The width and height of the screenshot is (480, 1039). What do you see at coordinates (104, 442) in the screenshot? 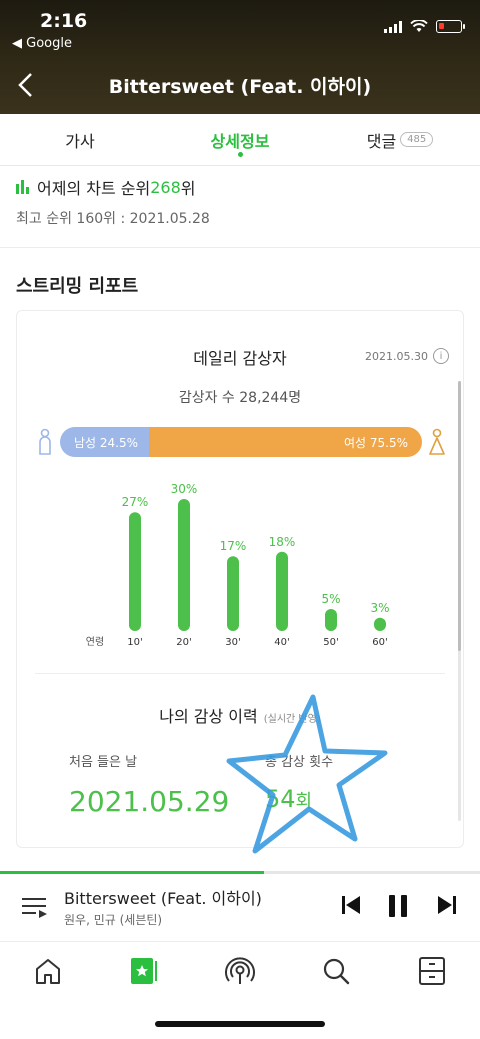
I see `male-segment: 남성 24.5%` at bounding box center [104, 442].